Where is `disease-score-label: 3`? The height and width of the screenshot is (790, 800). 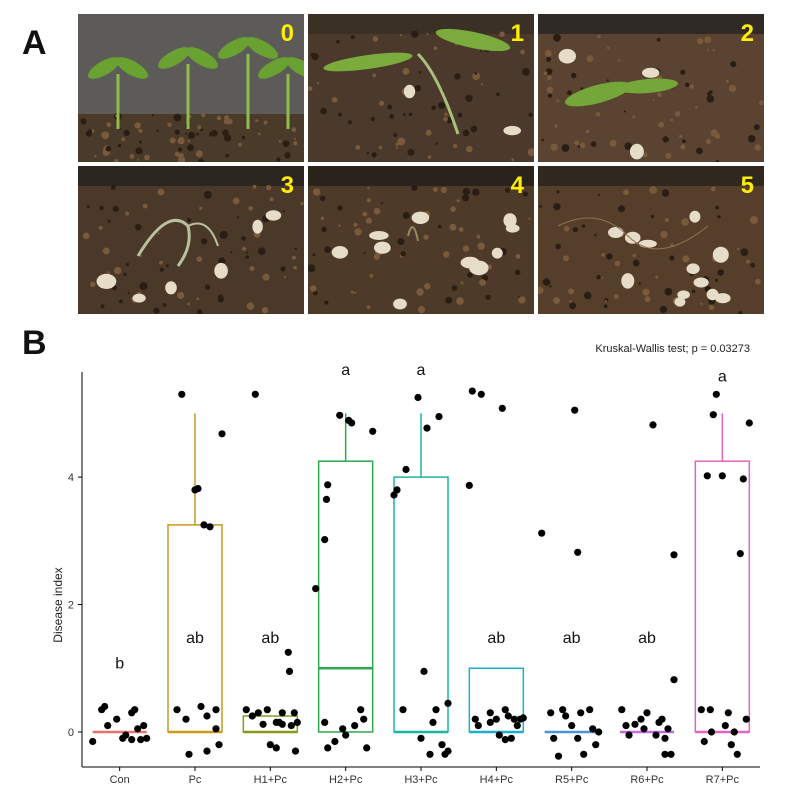
disease-score-label: 3 is located at coordinates (287, 185).